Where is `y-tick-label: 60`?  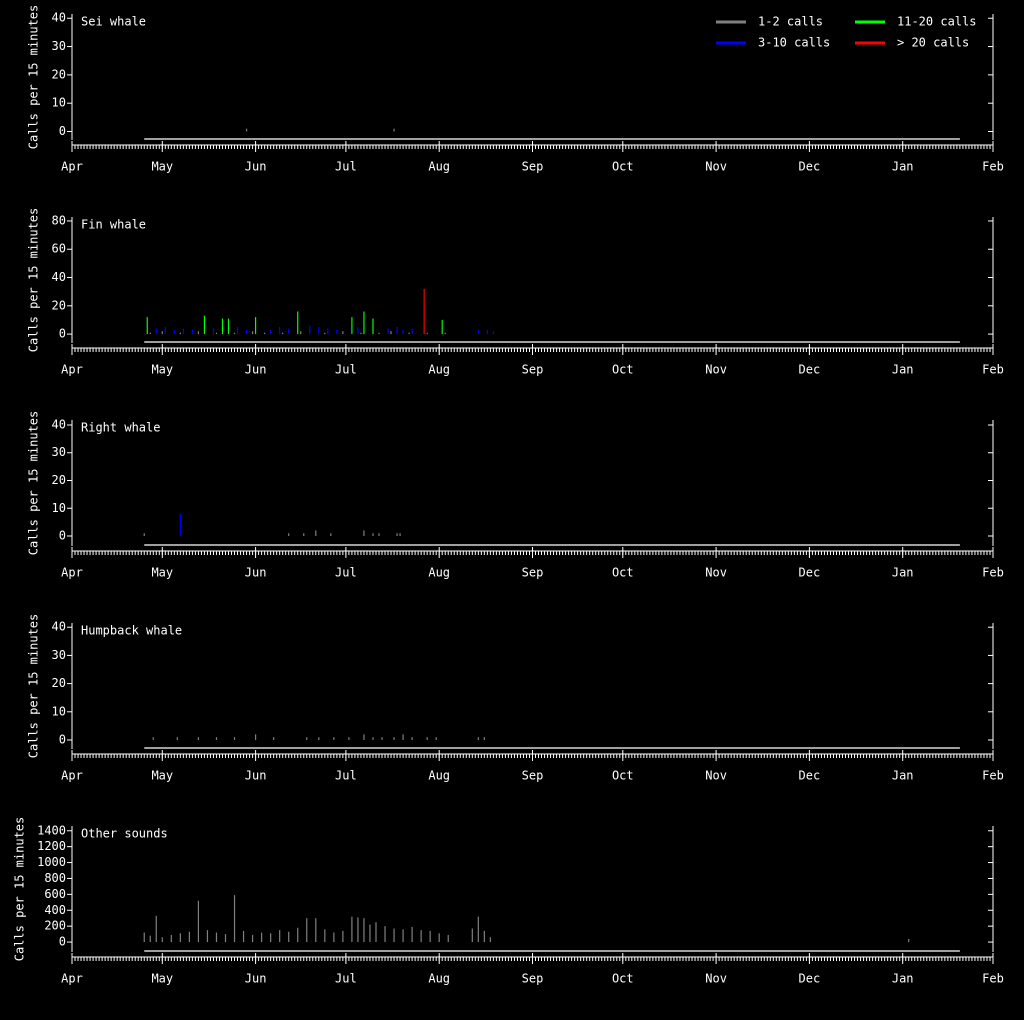 y-tick-label: 60 is located at coordinates (59, 249).